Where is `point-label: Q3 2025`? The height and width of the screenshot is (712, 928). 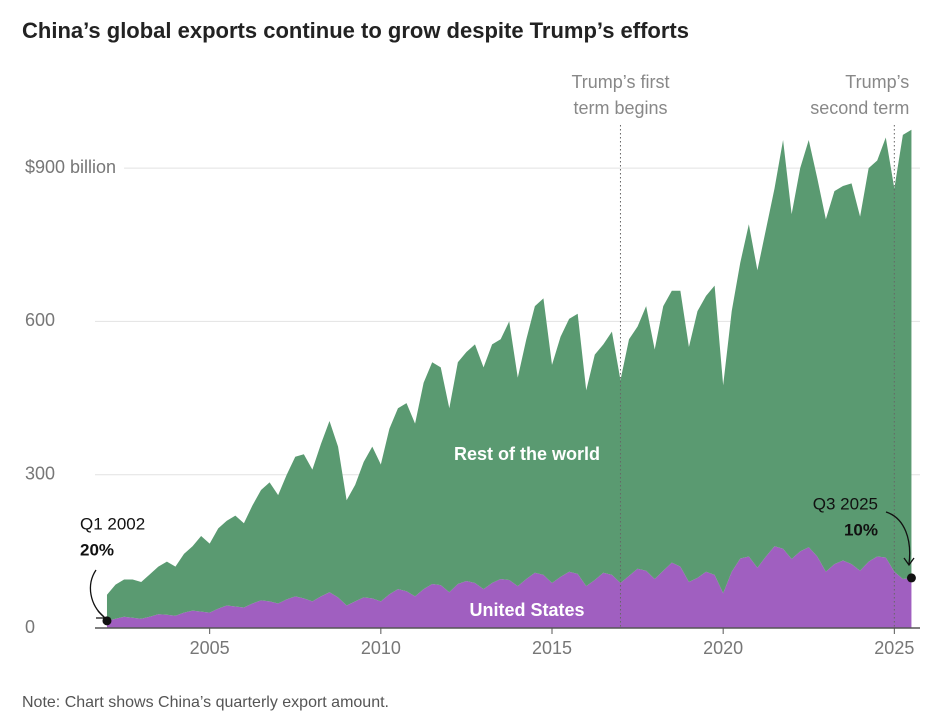
point-label: Q3 2025 is located at coordinates (845, 503).